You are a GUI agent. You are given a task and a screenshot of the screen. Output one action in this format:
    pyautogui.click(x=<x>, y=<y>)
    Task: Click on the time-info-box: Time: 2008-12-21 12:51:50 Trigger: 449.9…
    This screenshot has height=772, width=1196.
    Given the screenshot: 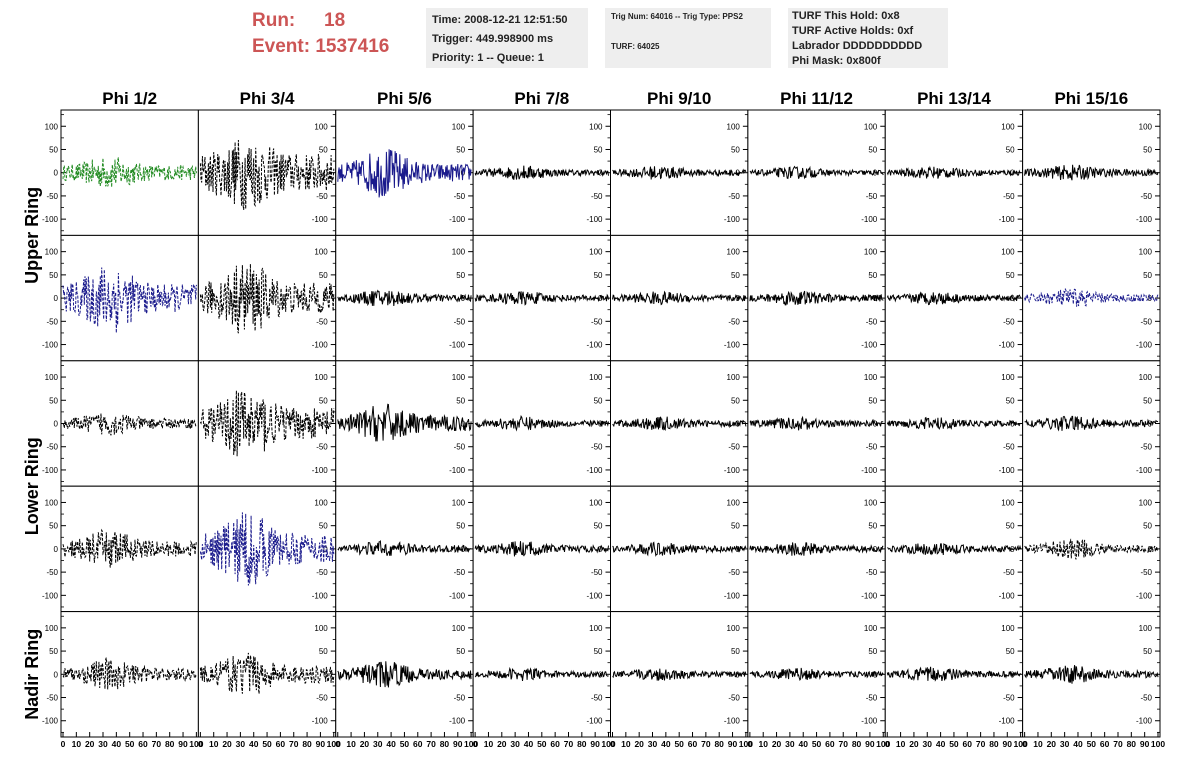 What is the action you would take?
    pyautogui.click(x=507, y=38)
    